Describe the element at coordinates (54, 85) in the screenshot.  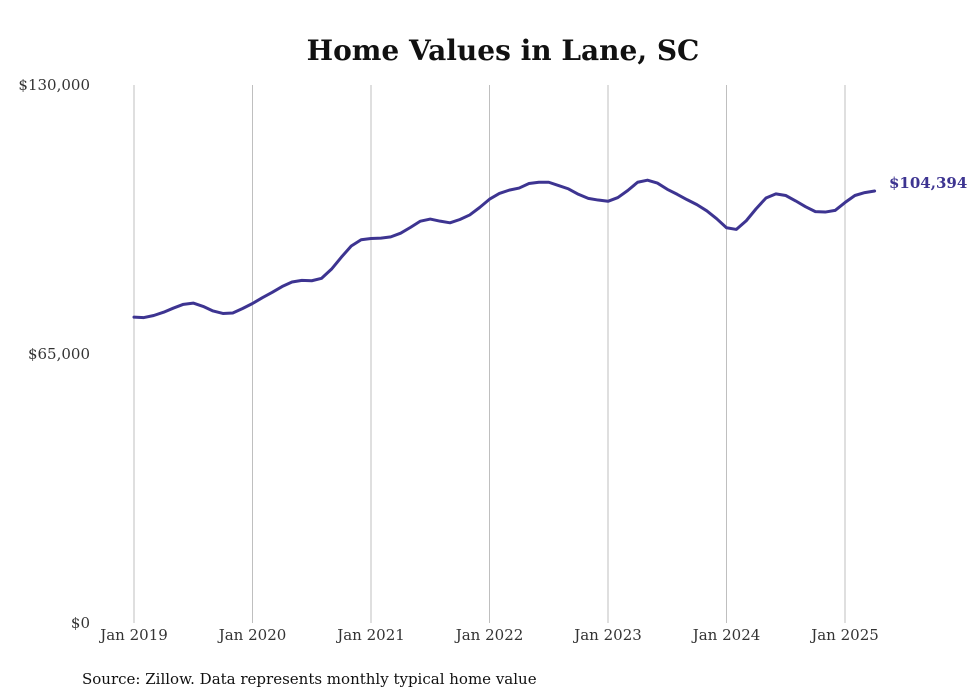
I see `y-tick-label: $130,000` at that location.